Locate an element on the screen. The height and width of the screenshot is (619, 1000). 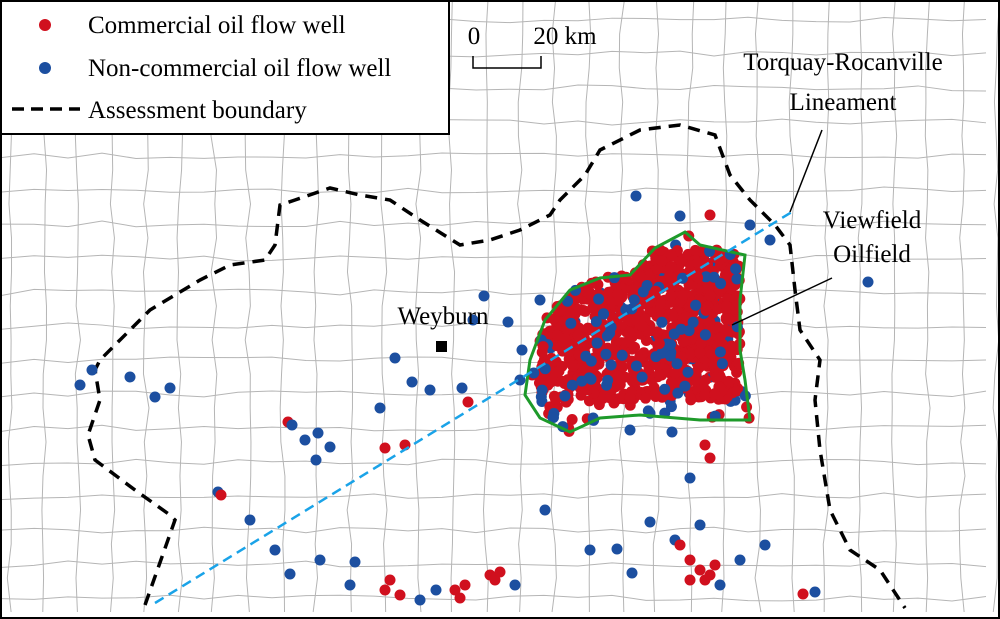
legend-box is located at coordinates (225, 67).